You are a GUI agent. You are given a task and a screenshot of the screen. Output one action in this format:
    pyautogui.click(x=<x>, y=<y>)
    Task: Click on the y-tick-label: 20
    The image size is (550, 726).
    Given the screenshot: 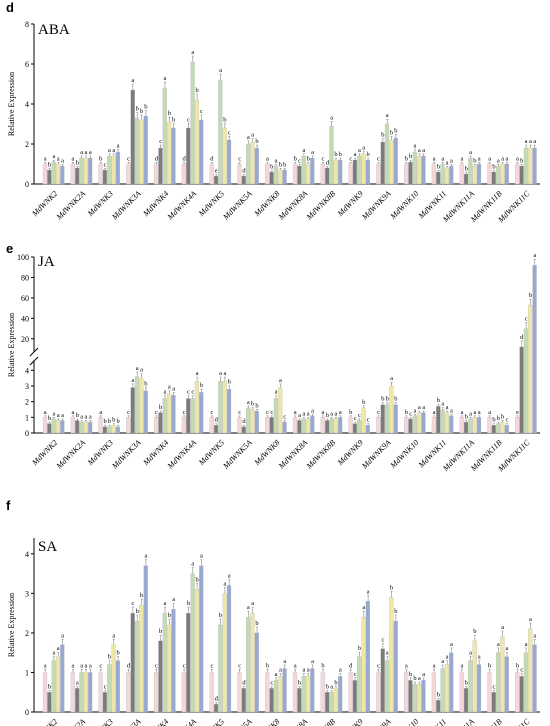 What is the action you would take?
    pyautogui.click(x=25, y=339)
    